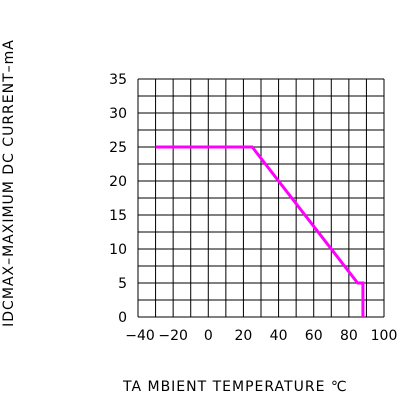 Image resolution: width=399 pixels, height=401 pixels. I want to click on y-axis-label: IDCMAX–MAXIMUM DC CURRENT–mA, so click(9, 183).